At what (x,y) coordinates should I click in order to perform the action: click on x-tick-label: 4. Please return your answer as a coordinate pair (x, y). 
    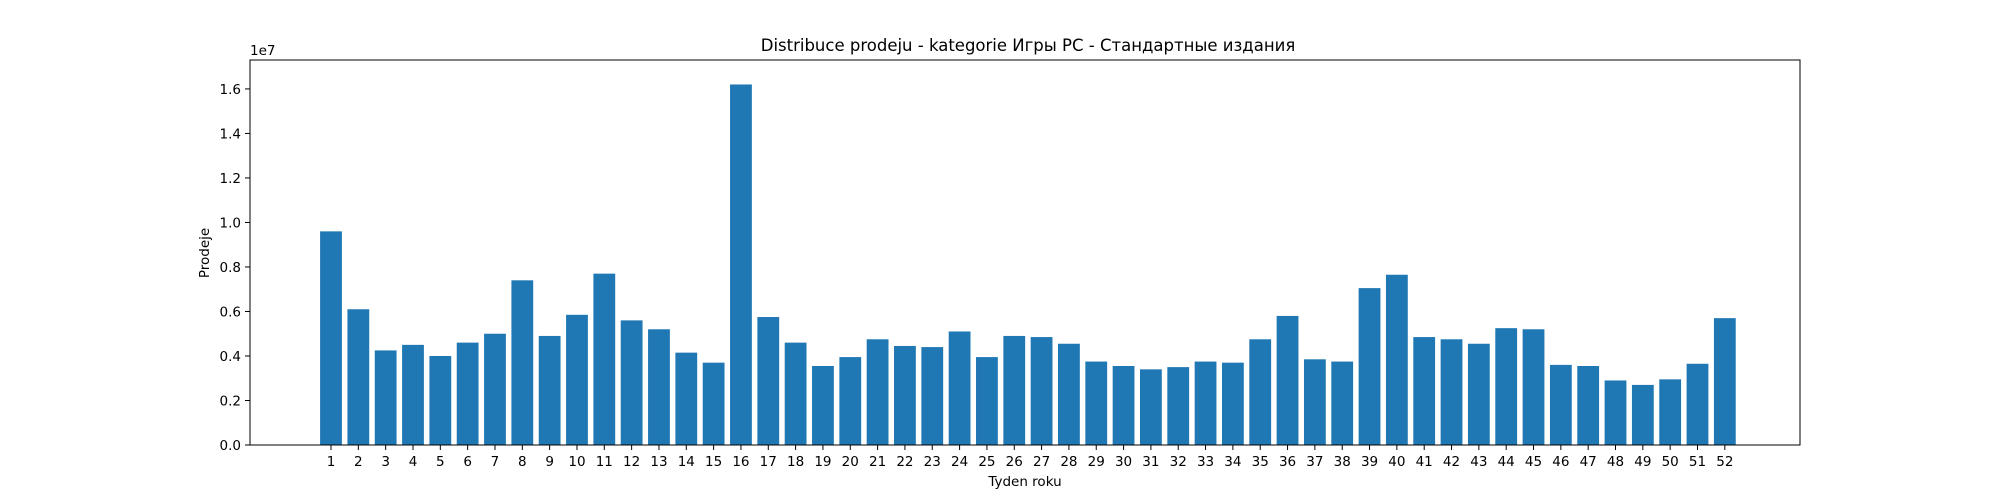
    Looking at the image, I should click on (413, 462).